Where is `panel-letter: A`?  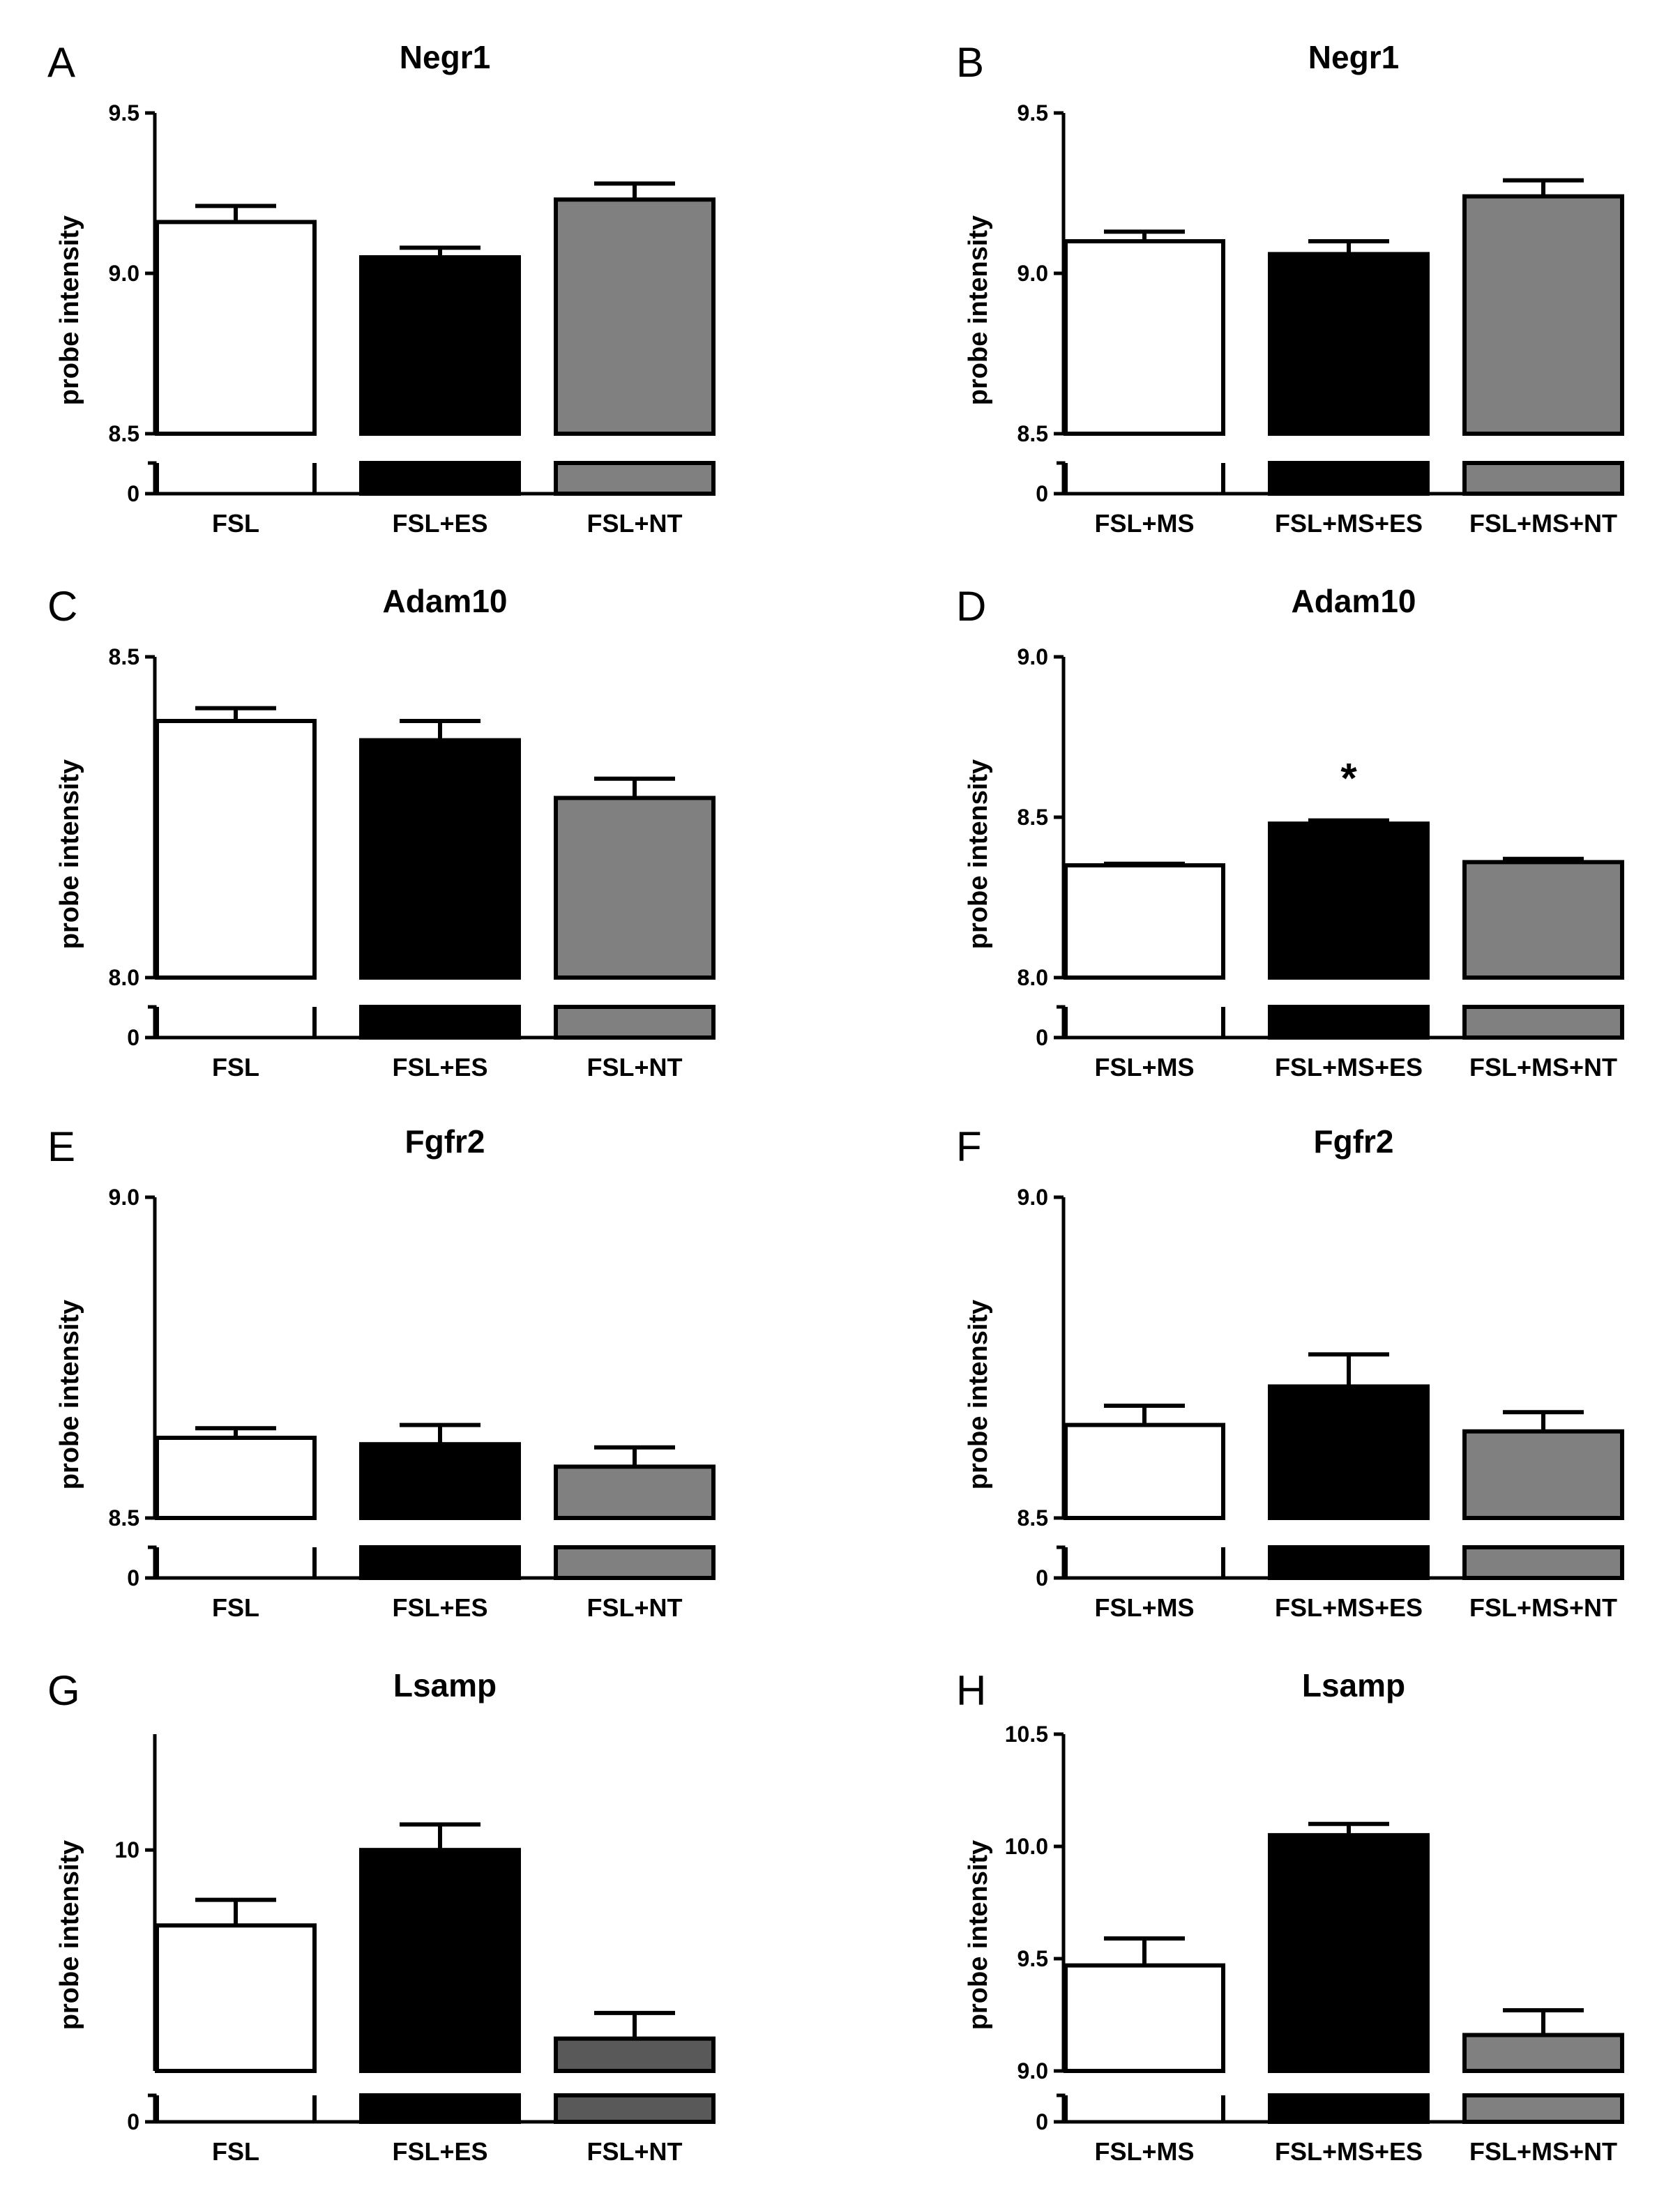 panel-letter: A is located at coordinates (61, 62).